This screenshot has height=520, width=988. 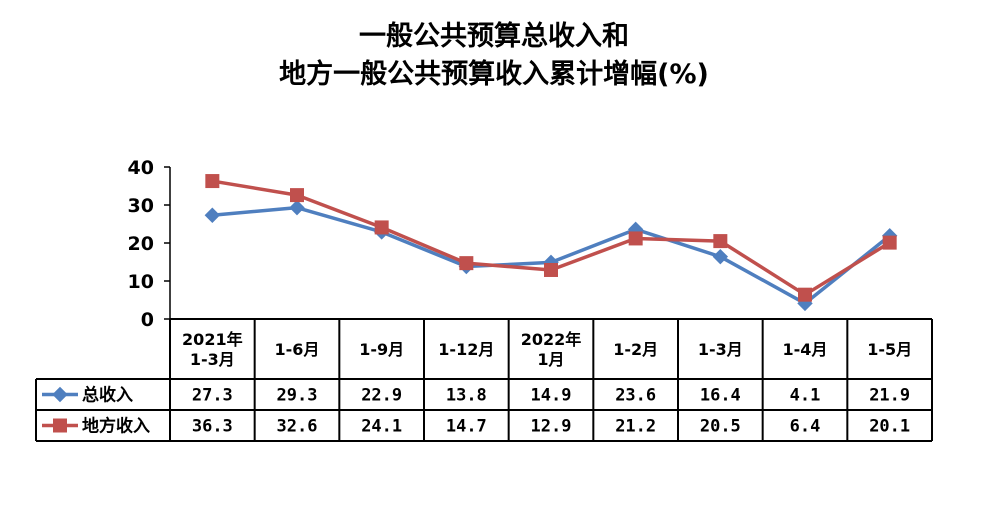 What do you see at coordinates (297, 427) in the screenshot?
I see `data-table-value: 32.6` at bounding box center [297, 427].